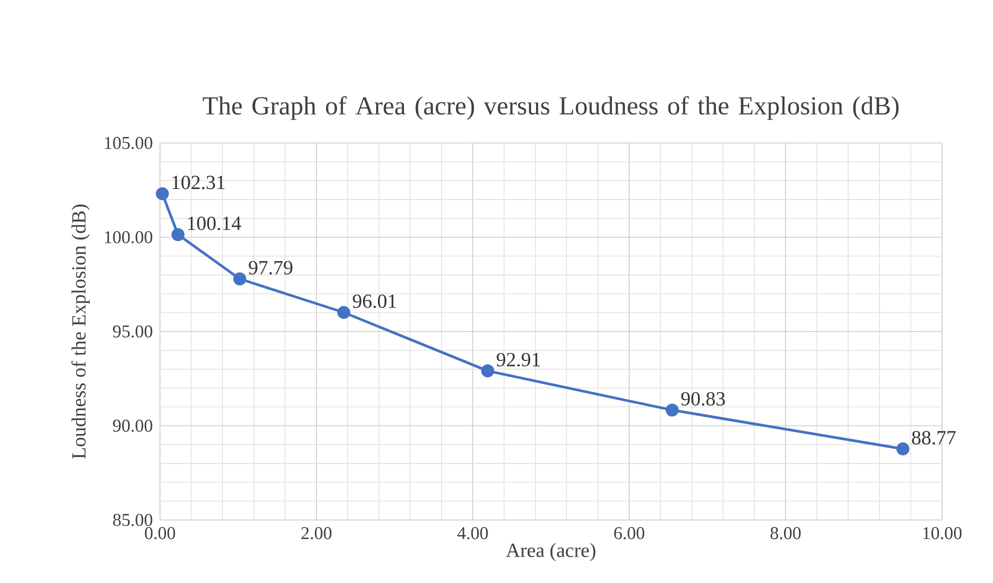 Image resolution: width=993 pixels, height=583 pixels. Describe the element at coordinates (942, 533) in the screenshot. I see `x-tick-label: 10.00` at that location.